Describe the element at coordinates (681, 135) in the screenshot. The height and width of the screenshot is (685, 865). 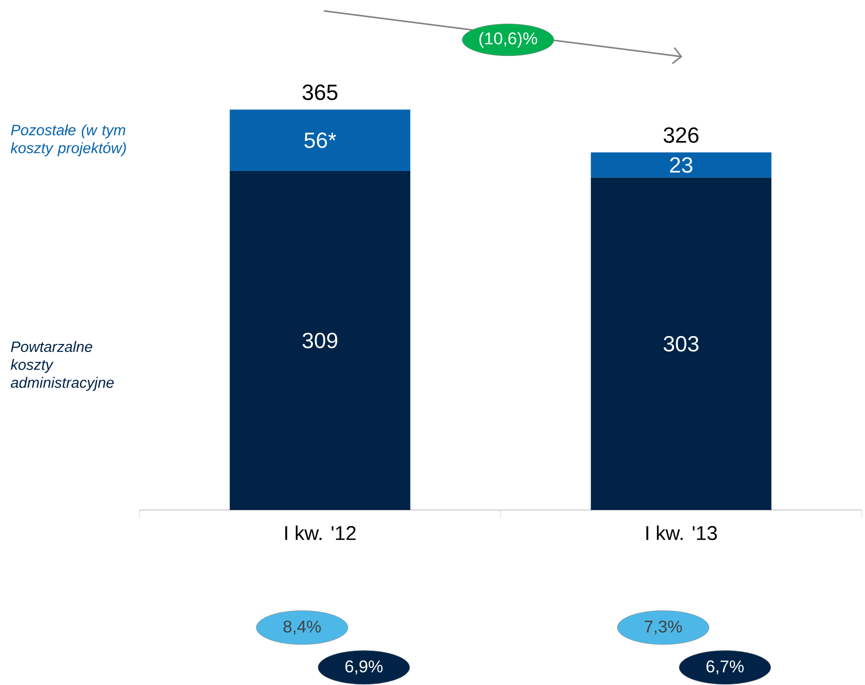
I see `total-label: 326` at that location.